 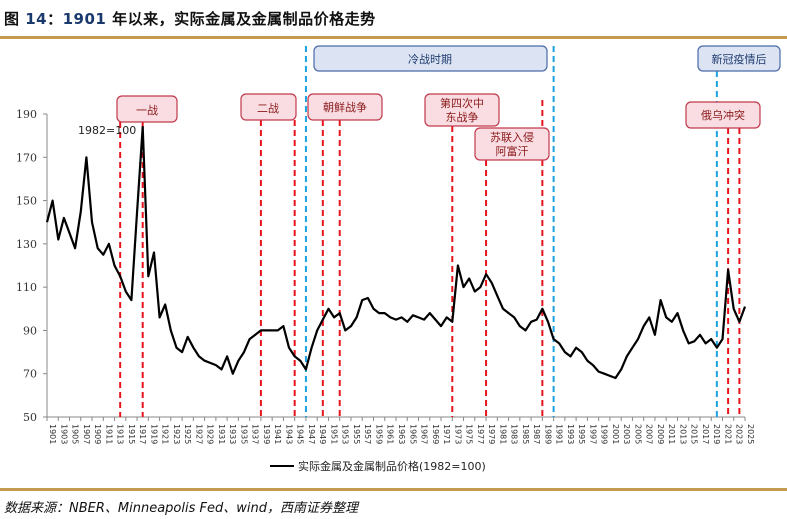 What do you see at coordinates (536, 434) in the screenshot?
I see `x-tick-label: 1987` at bounding box center [536, 434].